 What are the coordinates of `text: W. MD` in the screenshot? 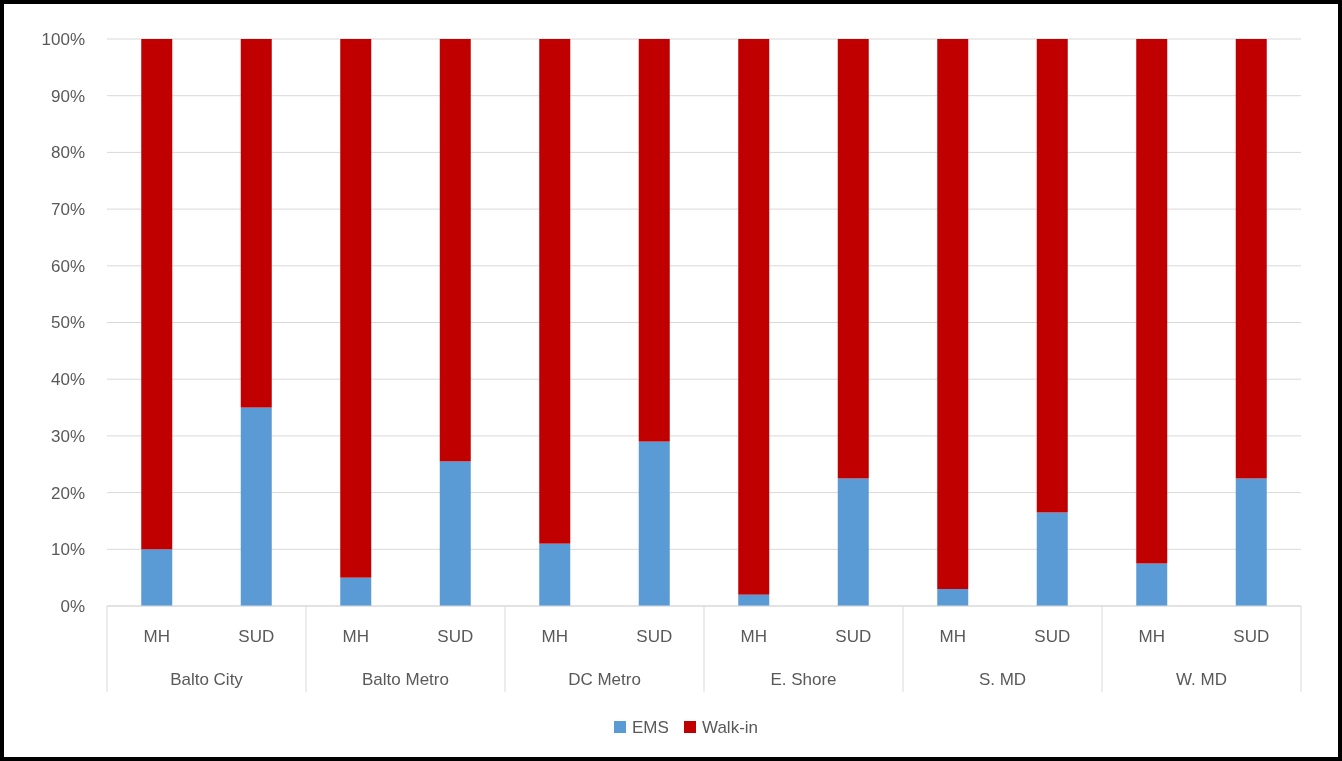 It's located at (1201, 679).